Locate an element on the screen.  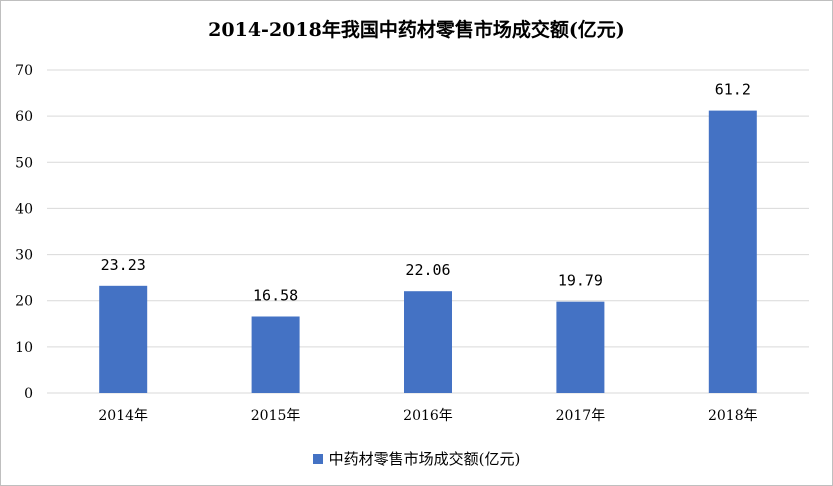
y-tick-label: 70 is located at coordinates (24, 71).